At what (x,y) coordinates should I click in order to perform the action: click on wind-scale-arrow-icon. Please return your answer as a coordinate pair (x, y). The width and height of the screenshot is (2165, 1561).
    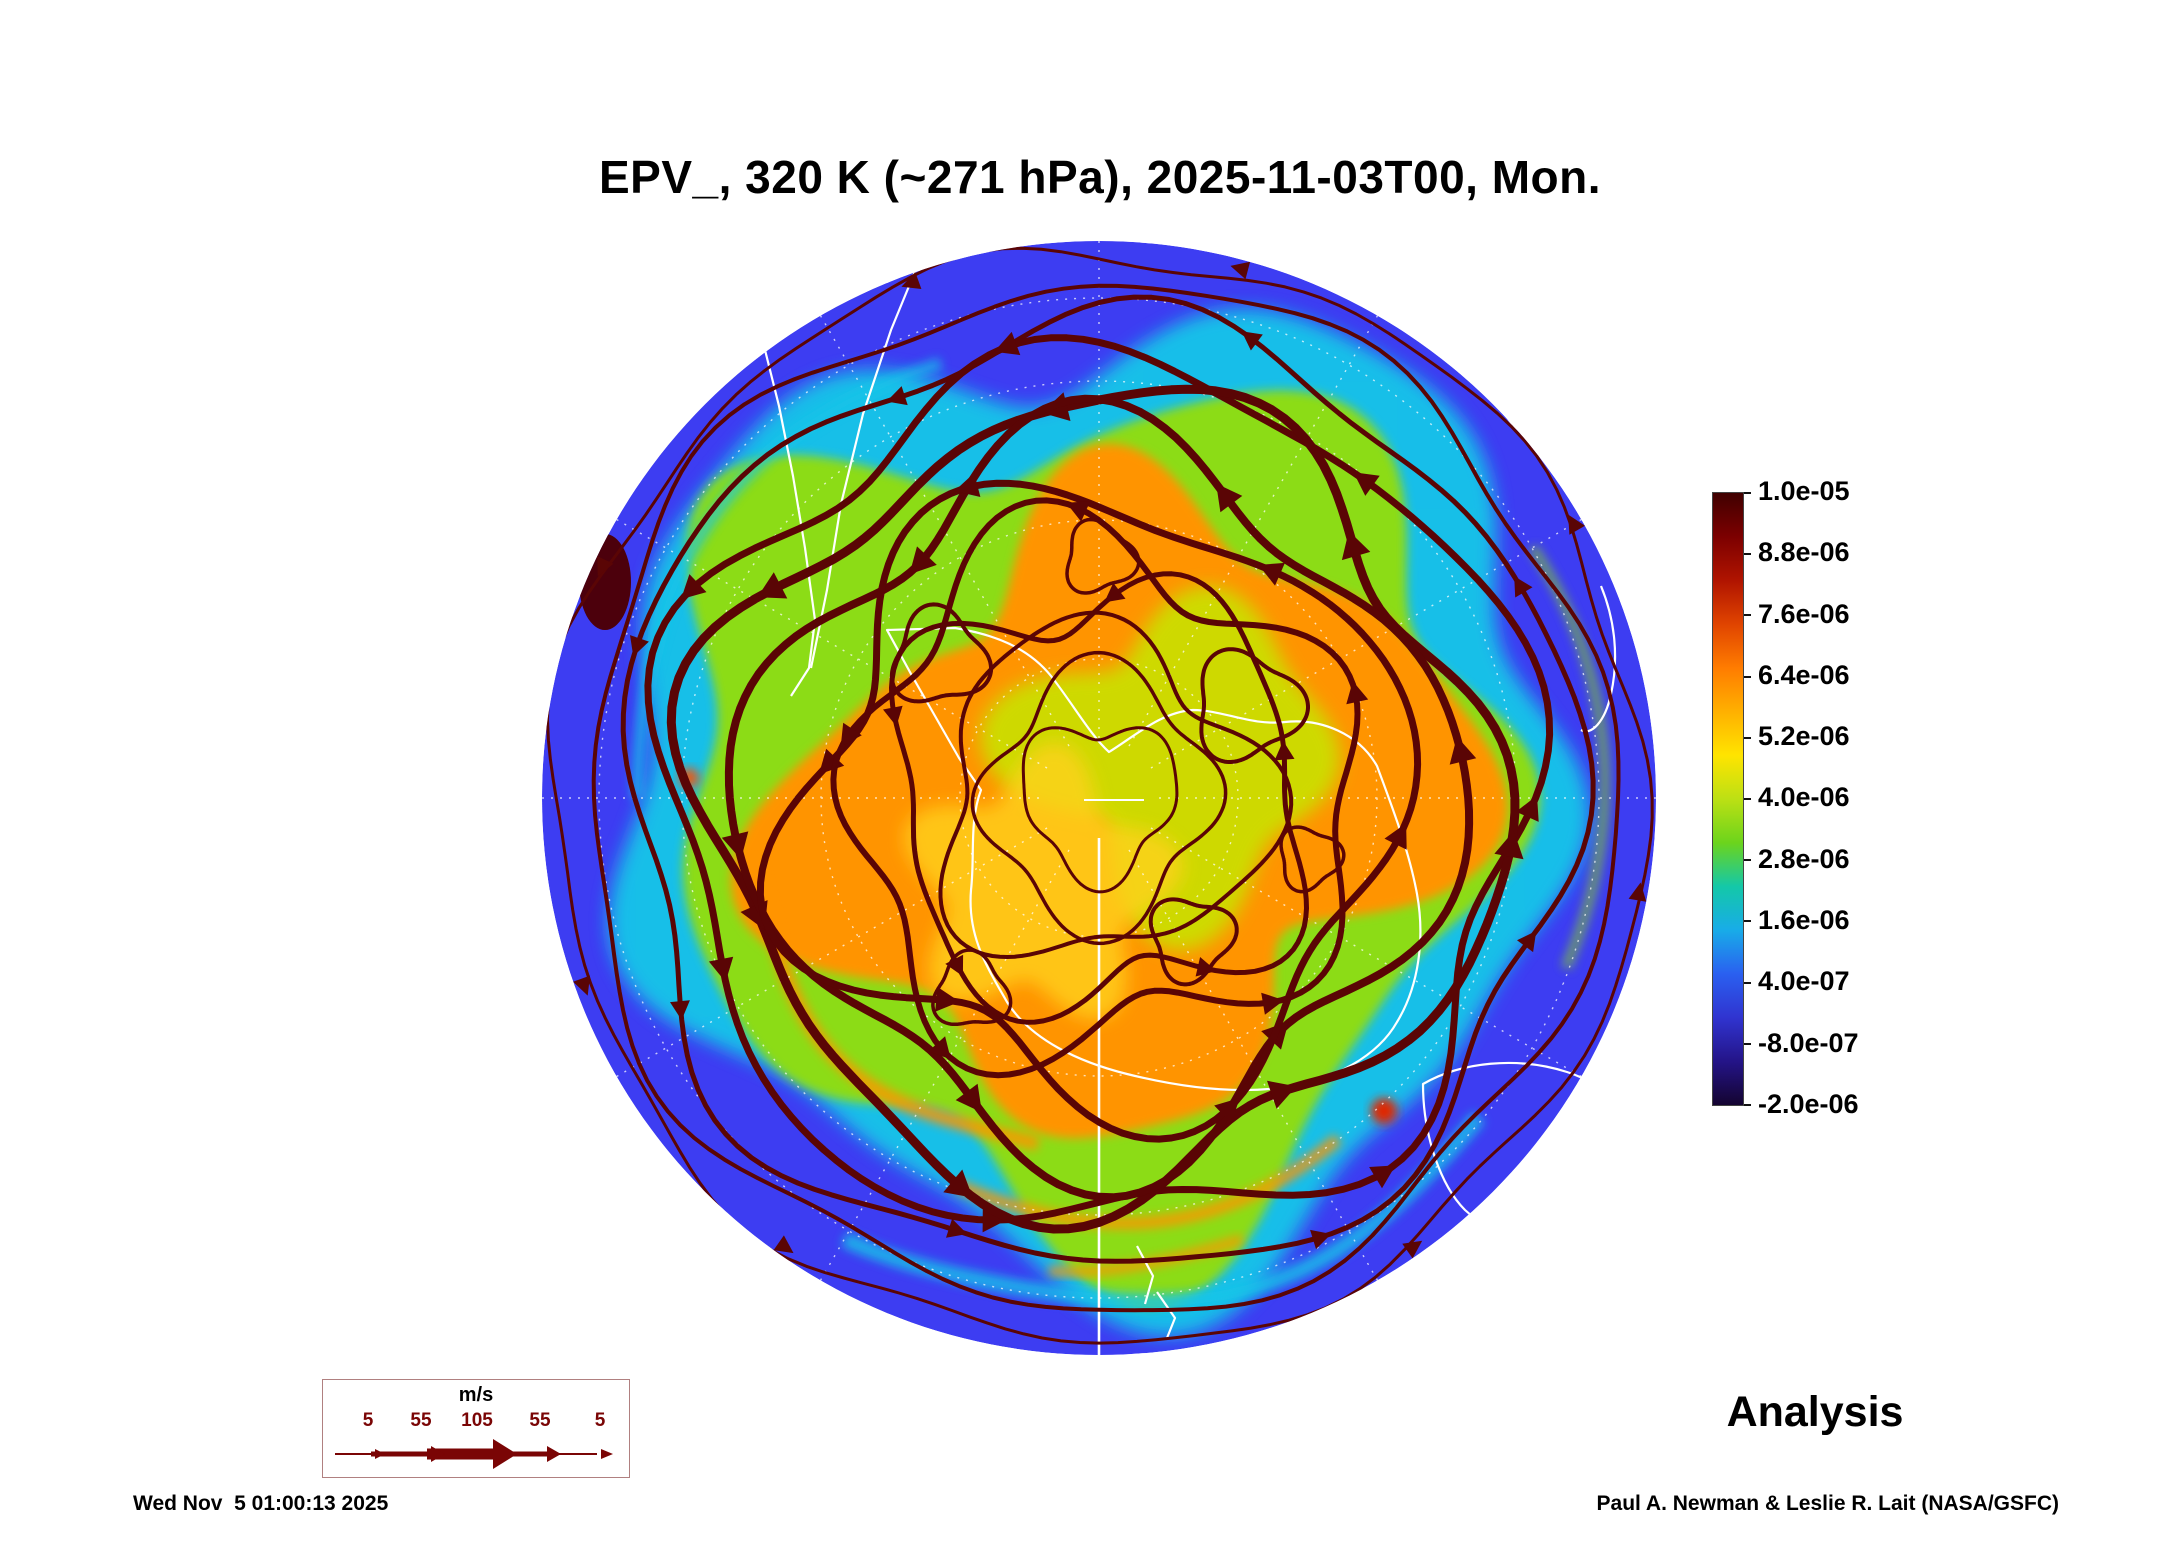
    Looking at the image, I should click on (474, 1454).